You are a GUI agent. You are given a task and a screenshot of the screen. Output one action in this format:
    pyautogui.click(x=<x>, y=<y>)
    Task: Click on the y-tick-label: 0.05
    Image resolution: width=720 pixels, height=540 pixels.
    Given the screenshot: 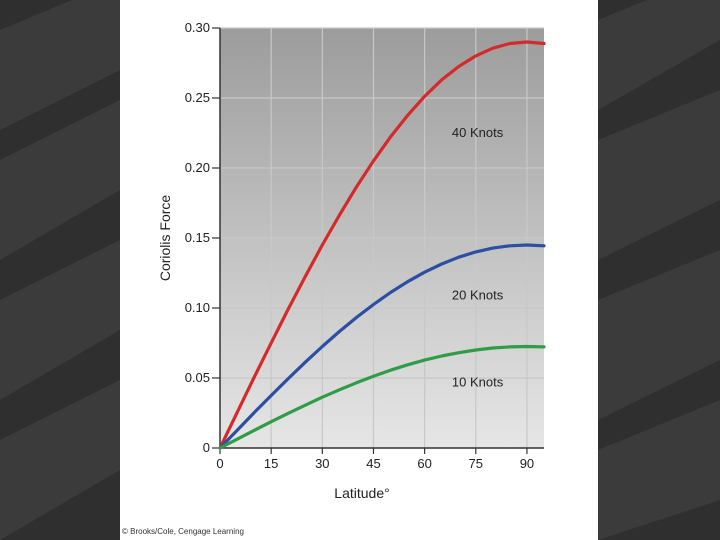 What is the action you would take?
    pyautogui.click(x=197, y=377)
    